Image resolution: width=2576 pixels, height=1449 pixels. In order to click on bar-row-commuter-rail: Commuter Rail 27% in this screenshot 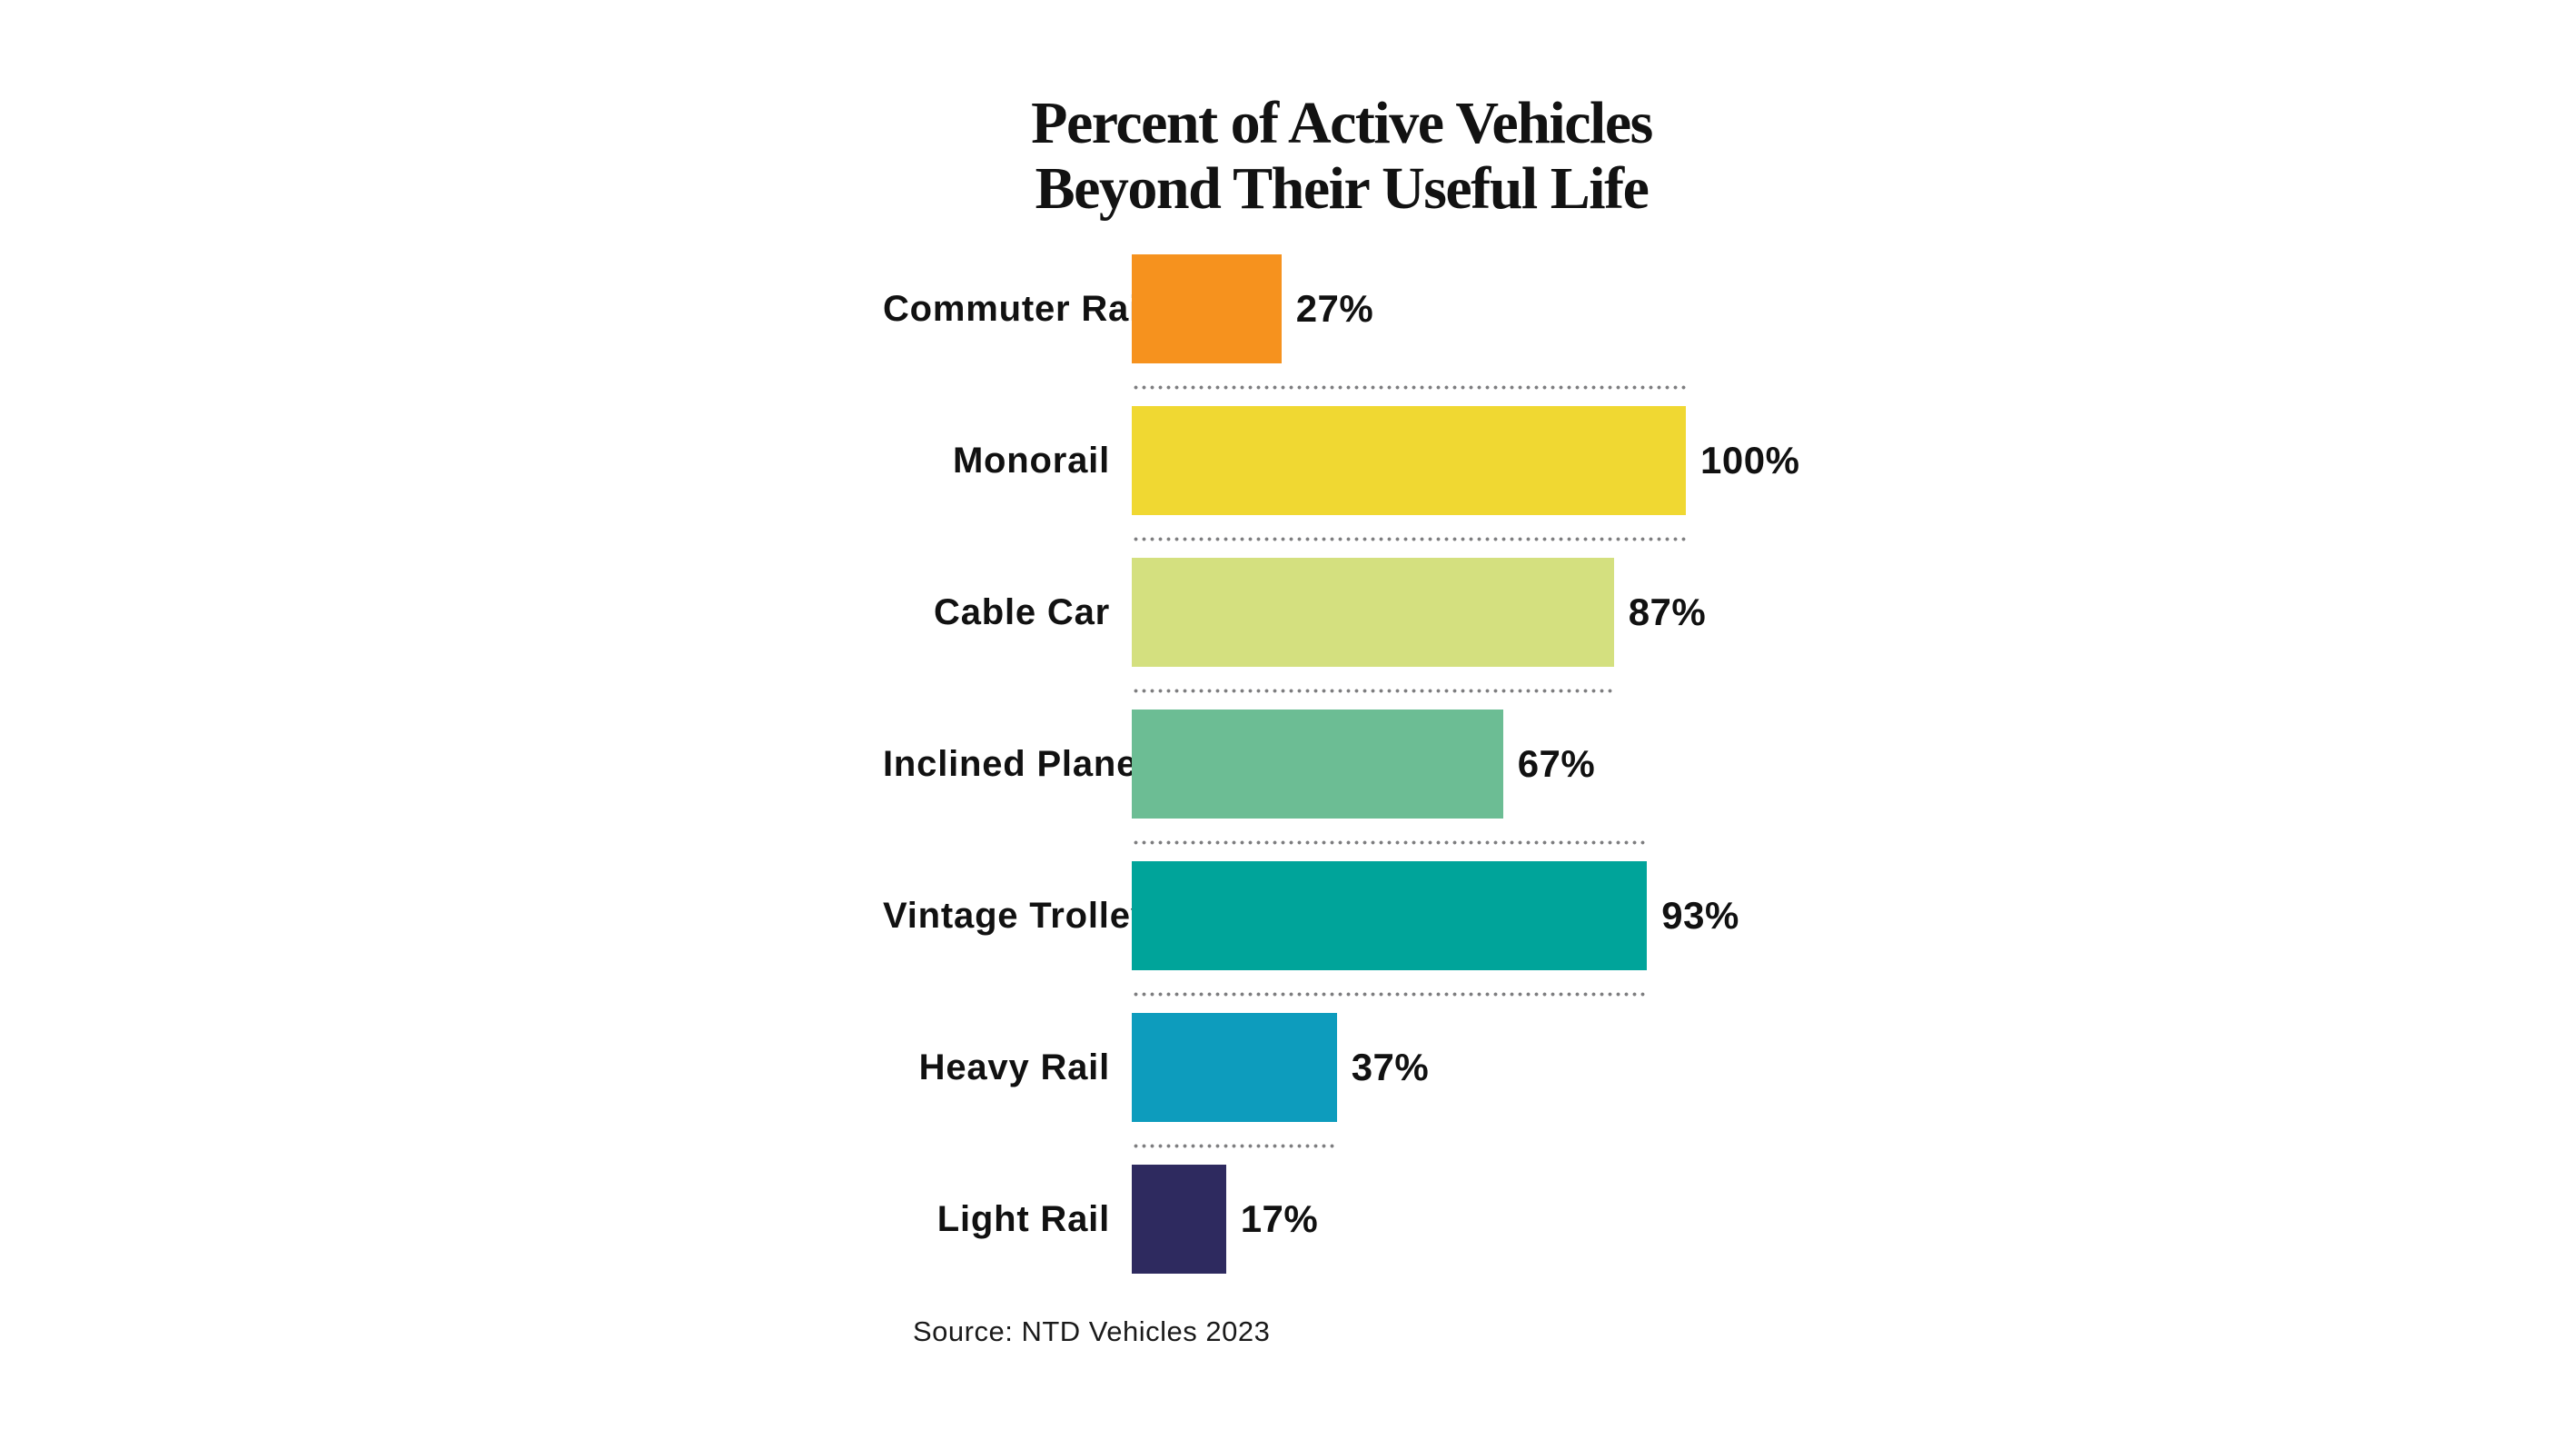, I will do `click(1341, 308)`.